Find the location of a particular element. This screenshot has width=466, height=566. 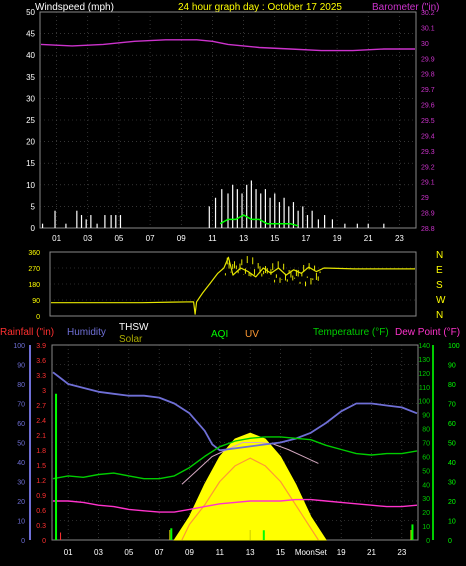

wind-y-tick: 10 is located at coordinates (30, 185).